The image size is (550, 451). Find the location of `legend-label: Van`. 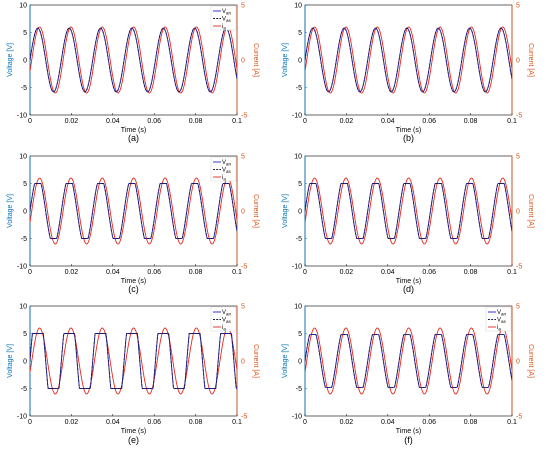

legend-label: Van is located at coordinates (227, 12).